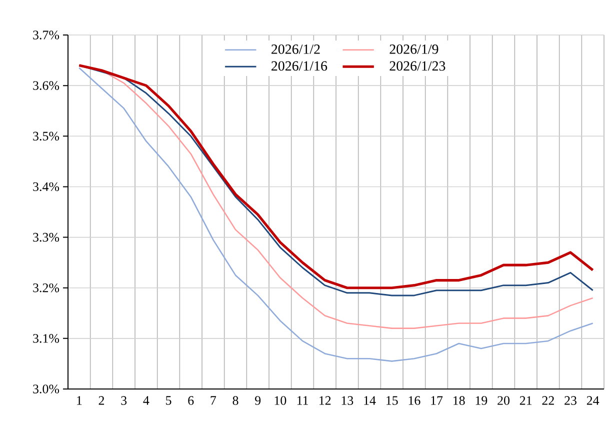  What do you see at coordinates (46, 237) in the screenshot?
I see `y-tick-label: 3.3%` at bounding box center [46, 237].